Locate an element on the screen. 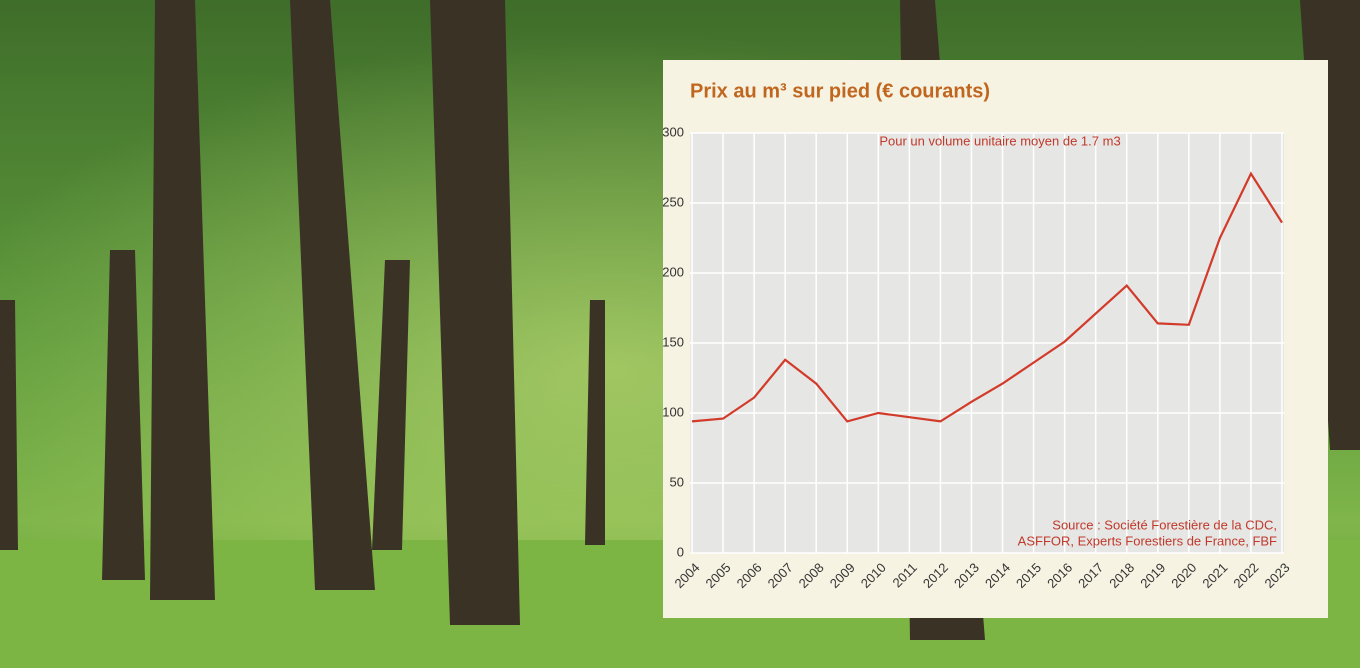  chart-subtitle: Pour un volume unitaire moyen de 1.7 m3 is located at coordinates (999, 140).